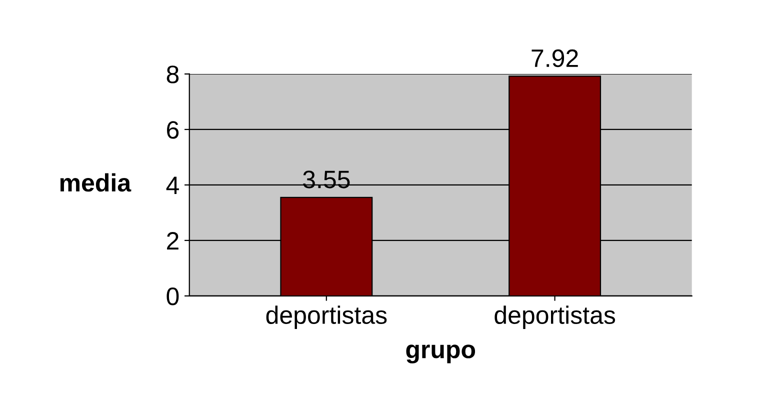 Image resolution: width=773 pixels, height=411 pixels. I want to click on y-axis-title: media, so click(96, 182).